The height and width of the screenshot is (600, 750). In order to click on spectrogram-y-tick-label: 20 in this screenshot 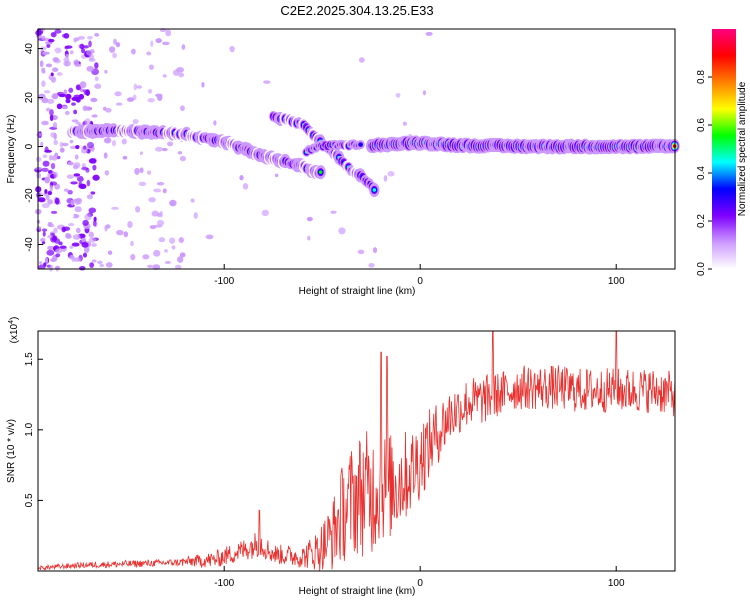, I will do `click(29, 98)`.